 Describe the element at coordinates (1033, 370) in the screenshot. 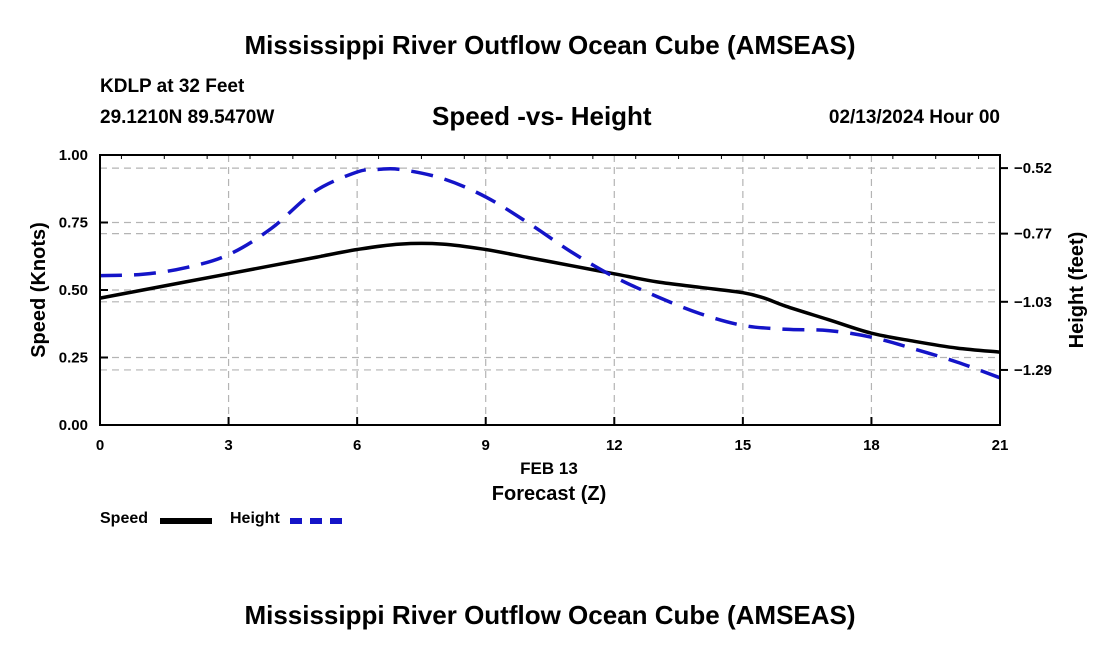

I see `y2-tick-label: −1.29` at that location.